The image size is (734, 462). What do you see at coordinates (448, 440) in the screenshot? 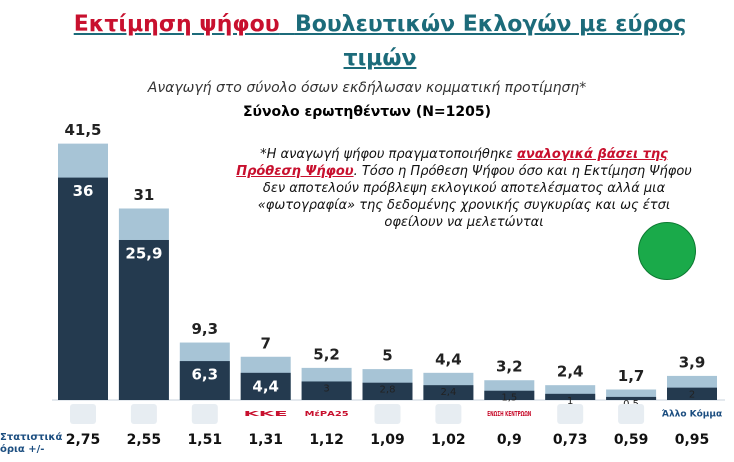
I see `stat-limit: 1,02` at bounding box center [448, 440].